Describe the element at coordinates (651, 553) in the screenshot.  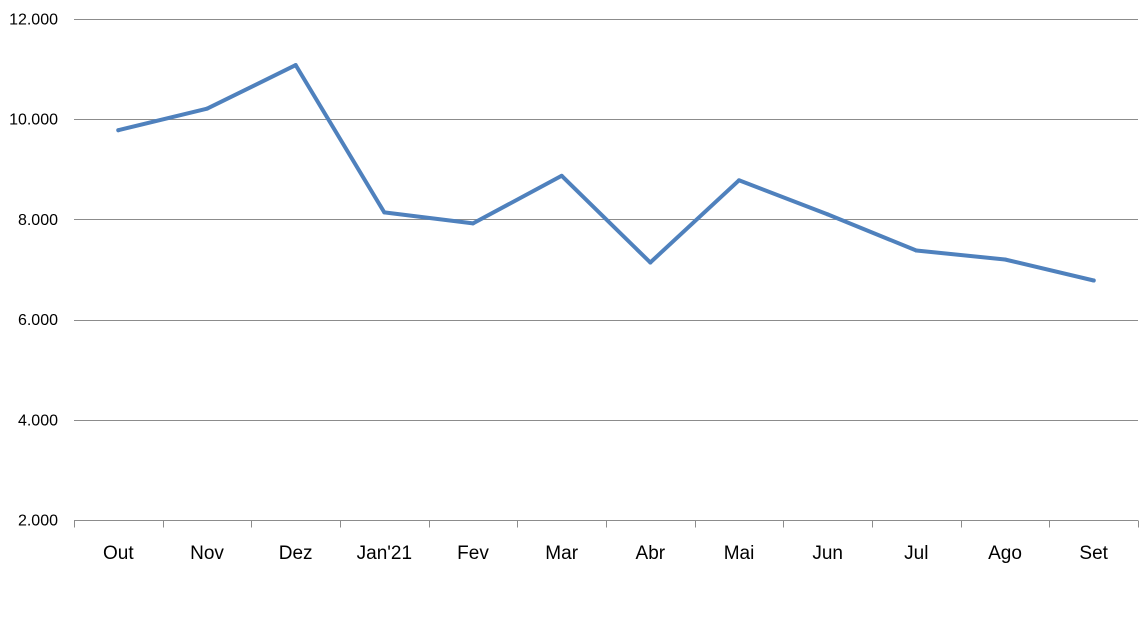
I see `x-tick-label: Abr` at that location.